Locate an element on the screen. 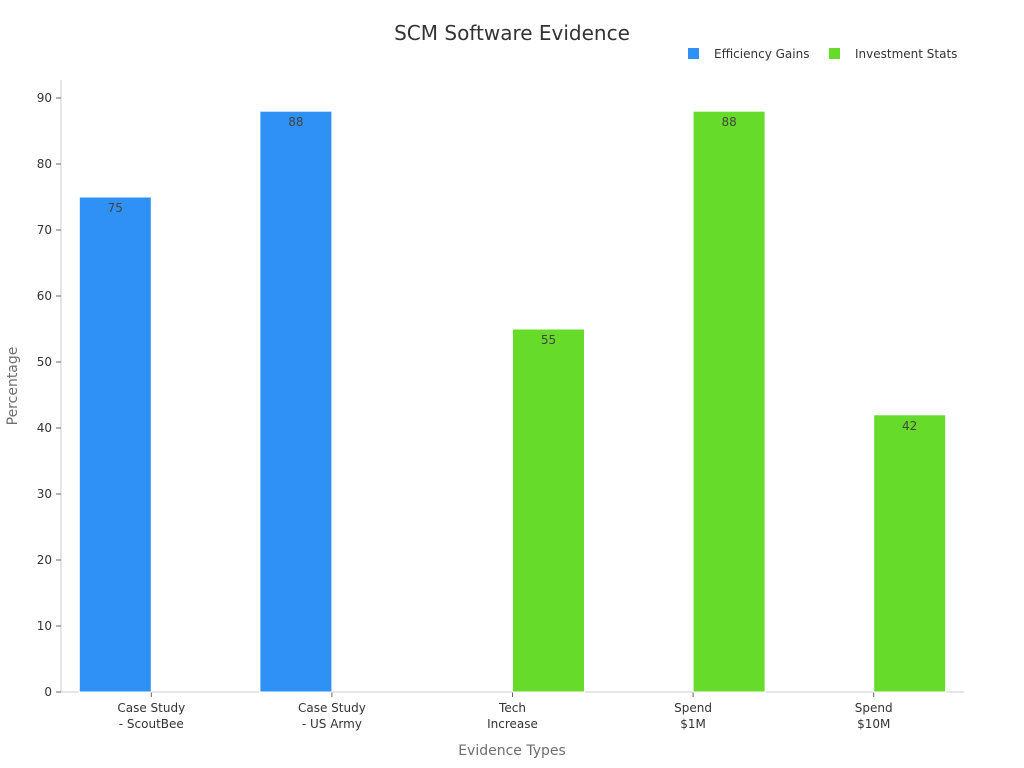  y-tick-label: 30 is located at coordinates (44, 494).